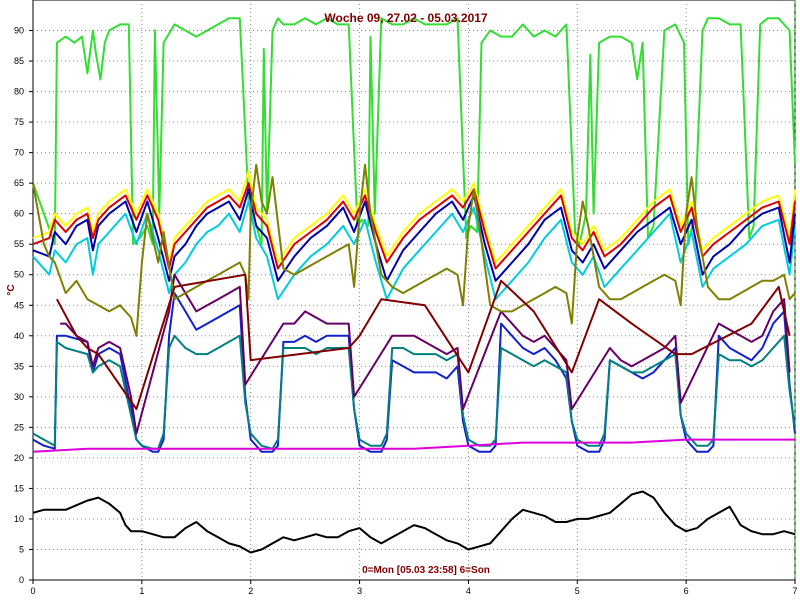 Image resolution: width=800 pixels, height=600 pixels. I want to click on y-tick-label: 90, so click(19, 31).